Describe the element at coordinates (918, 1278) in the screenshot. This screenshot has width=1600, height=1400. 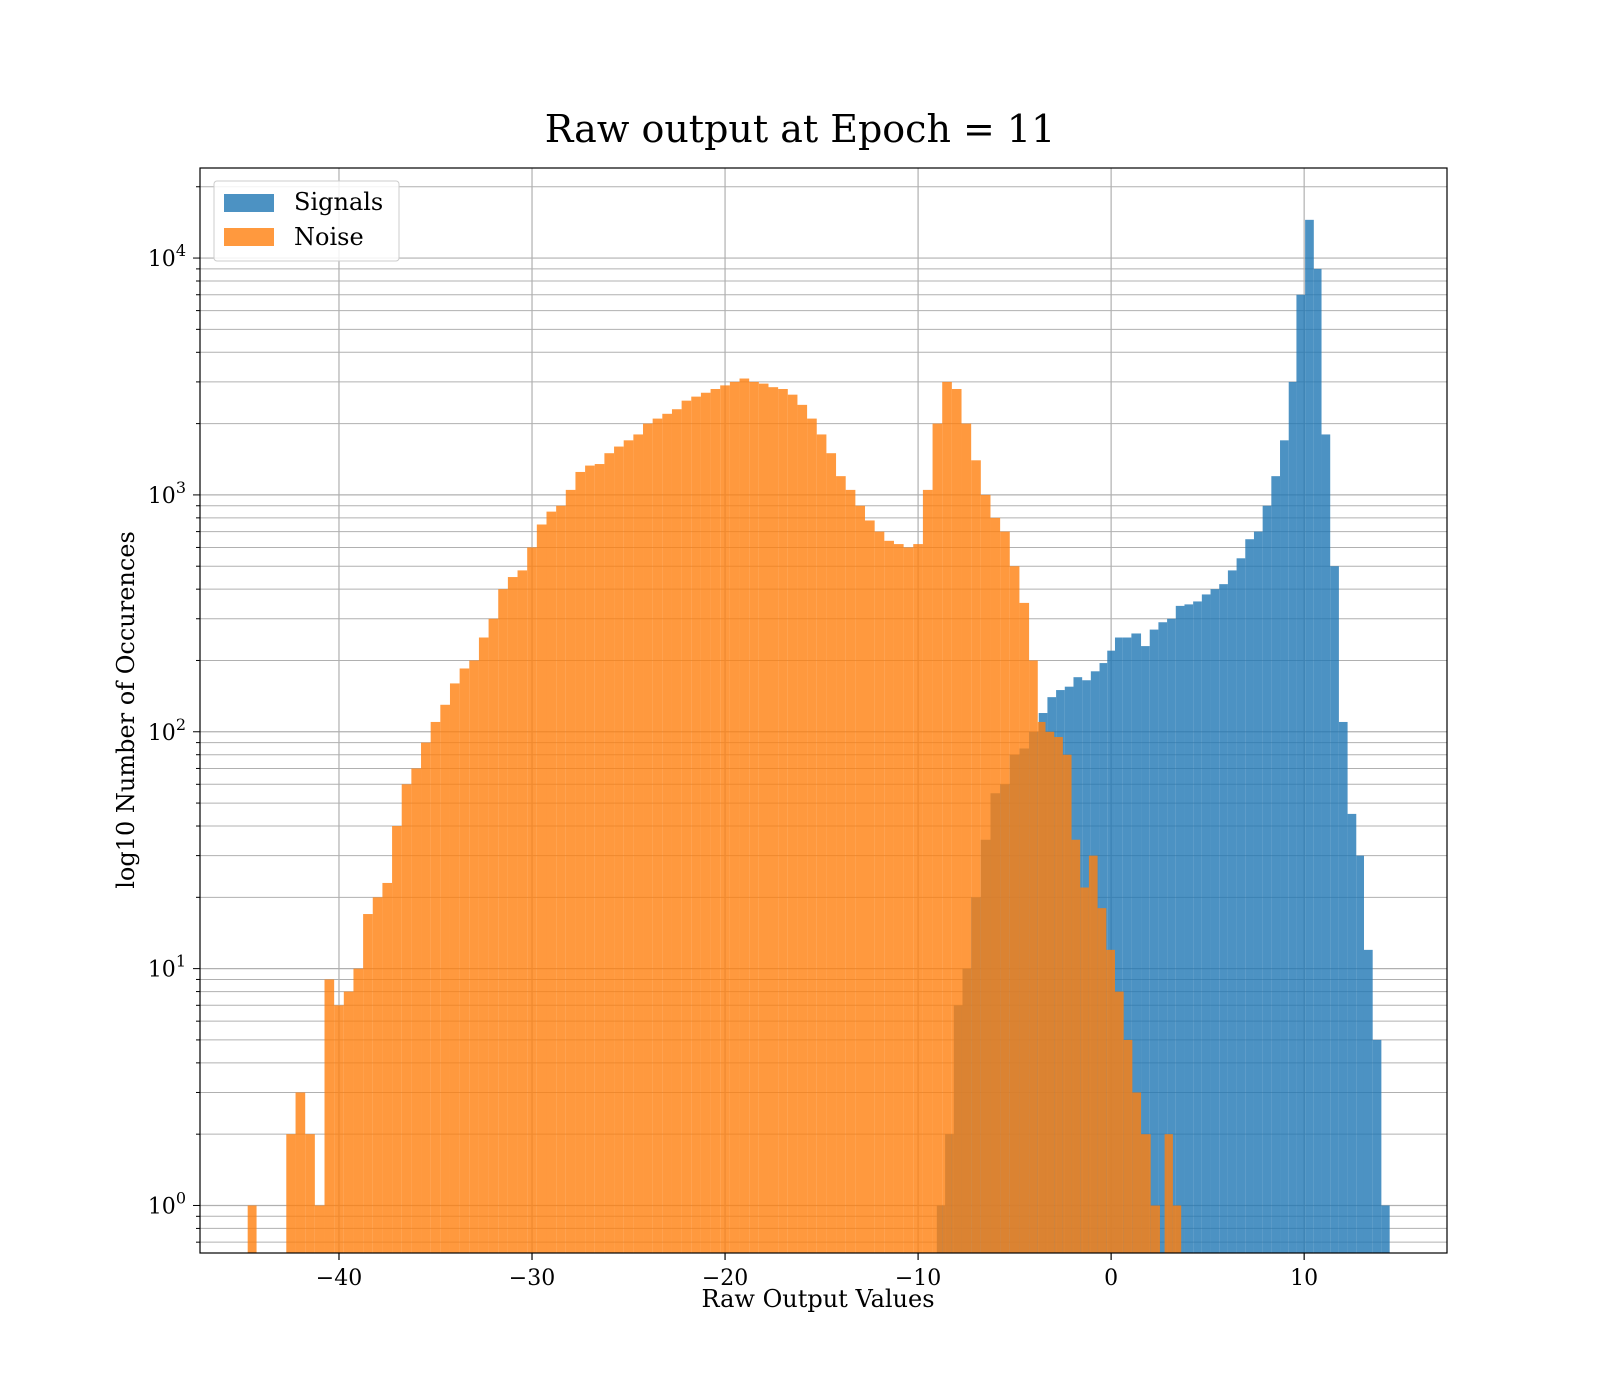
I see `x-tick-label: −10` at that location.